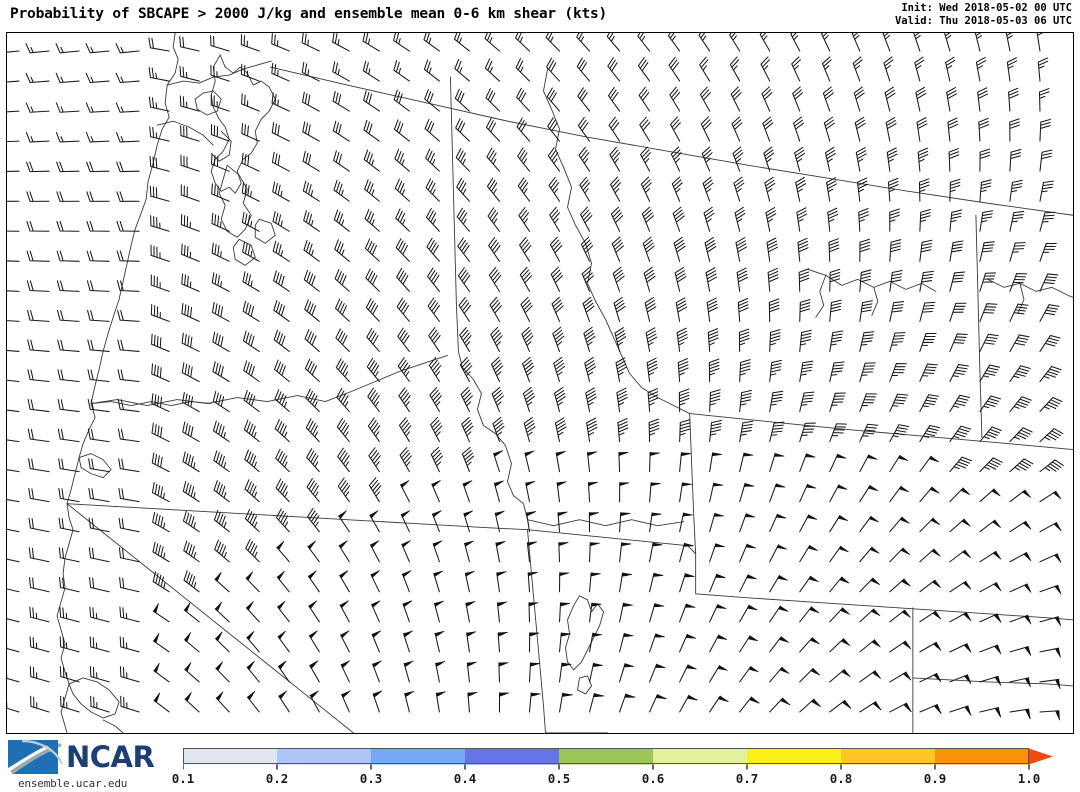  What do you see at coordinates (1029, 778) in the screenshot?
I see `colorbar-tick-label: 1.0` at bounding box center [1029, 778].